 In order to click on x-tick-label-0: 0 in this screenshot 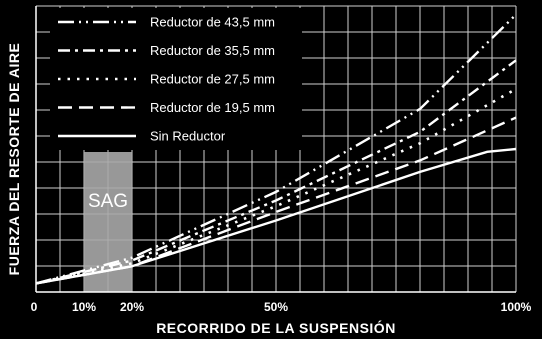, I will do `click(34, 307)`.